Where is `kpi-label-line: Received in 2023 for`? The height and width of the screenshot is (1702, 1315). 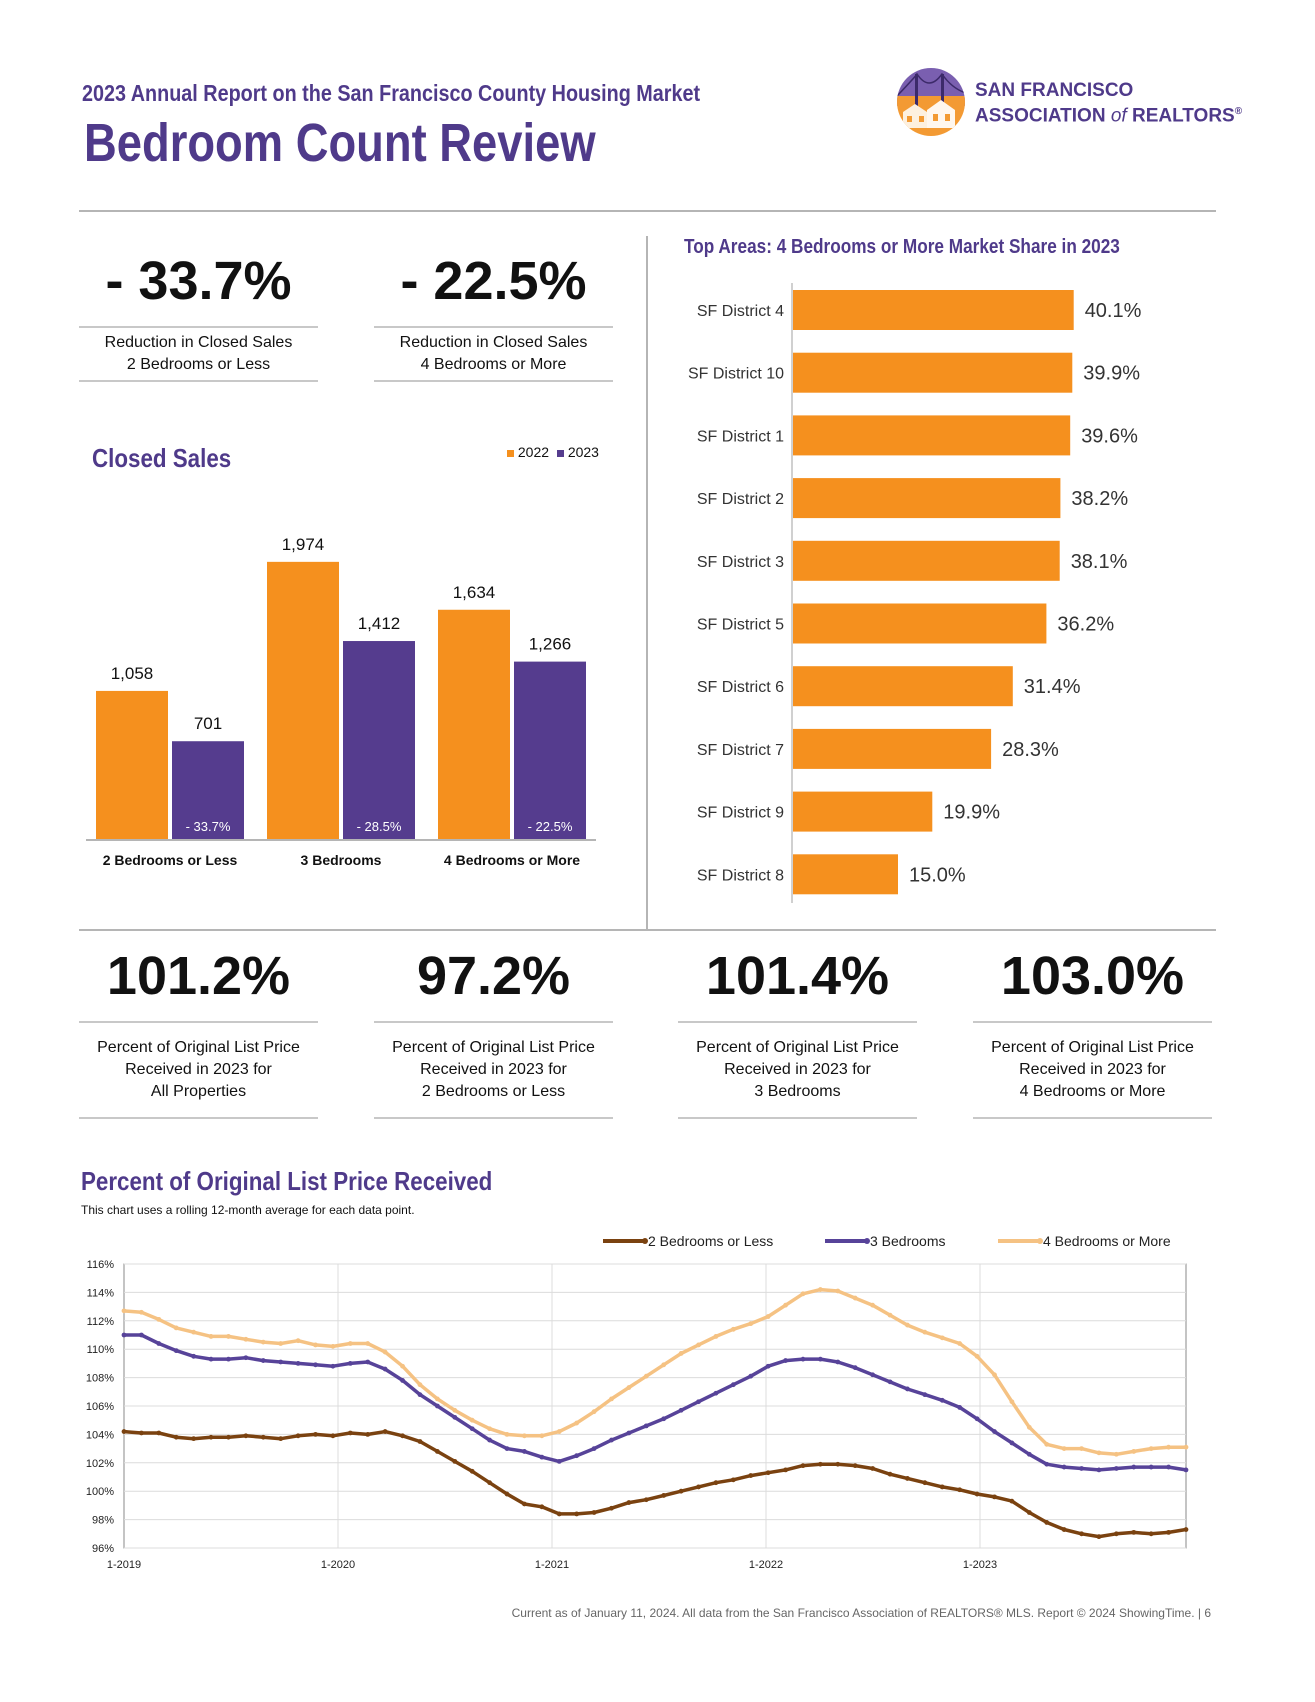
kpi-label-line: Received in 2023 for is located at coordinates (797, 1069).